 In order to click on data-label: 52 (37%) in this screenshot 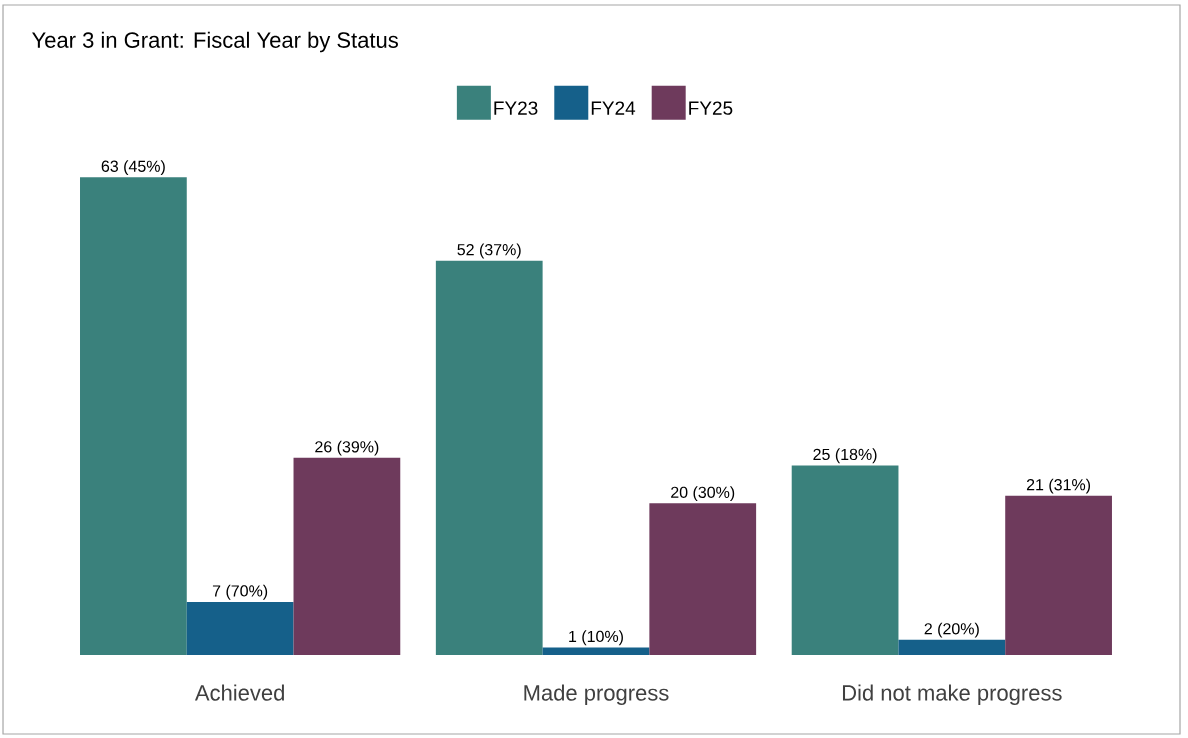, I will do `click(489, 251)`.